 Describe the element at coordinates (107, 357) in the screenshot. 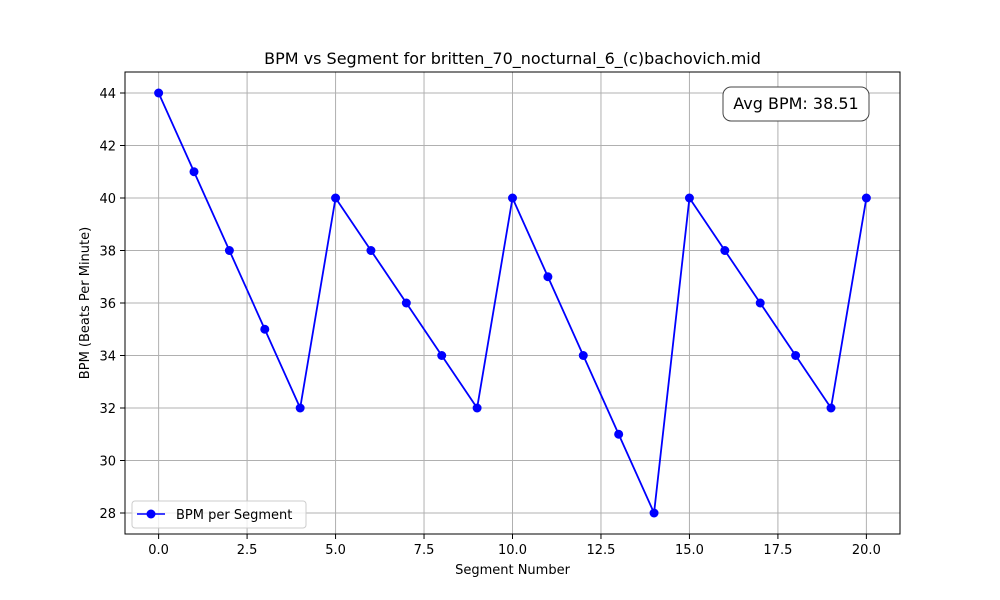

I see `y-tick-label: 34` at that location.